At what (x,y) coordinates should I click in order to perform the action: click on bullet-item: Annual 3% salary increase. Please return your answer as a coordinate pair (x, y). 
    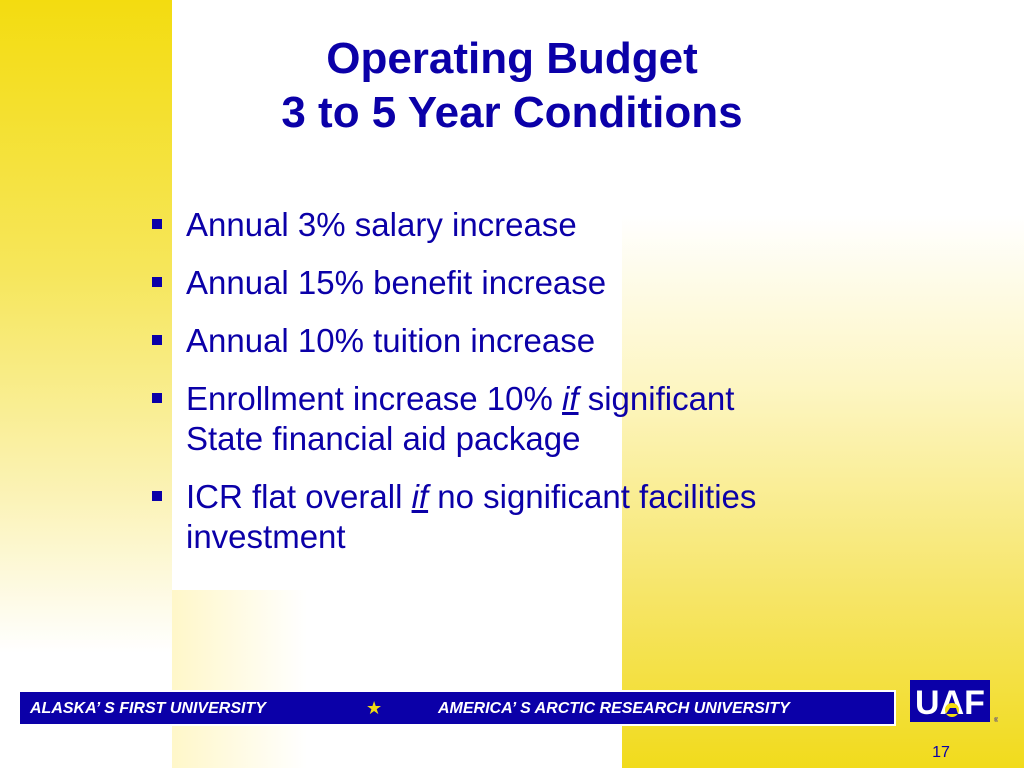
    Looking at the image, I should click on (542, 225).